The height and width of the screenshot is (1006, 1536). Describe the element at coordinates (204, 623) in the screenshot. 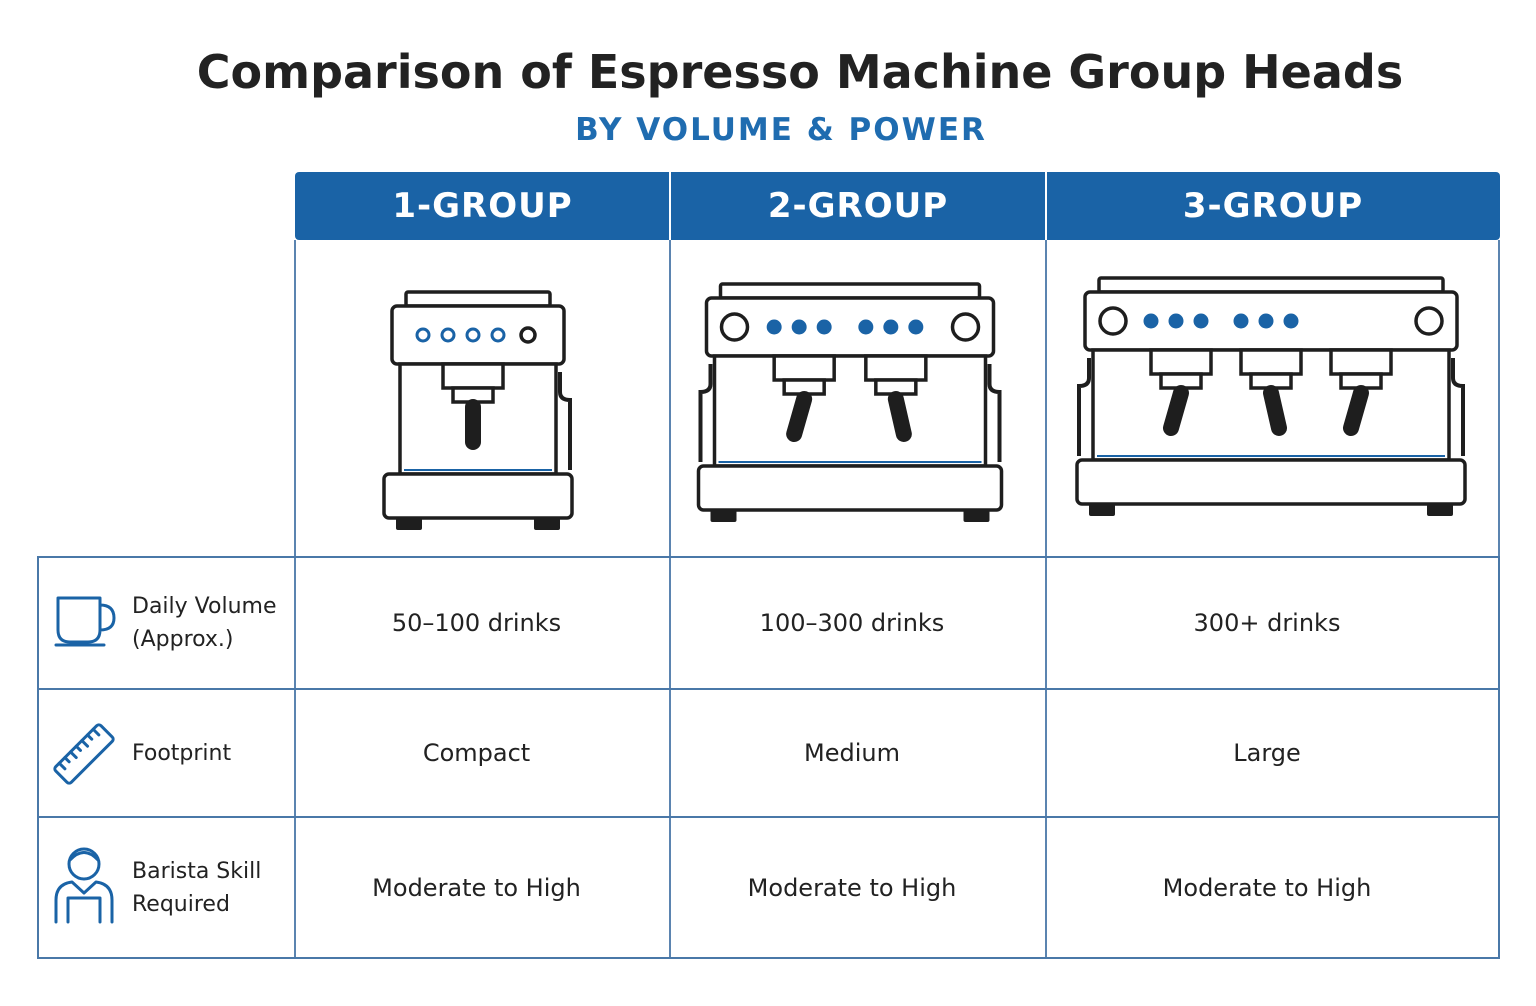

I see `row-label: Daily Volume (Approx.)` at that location.